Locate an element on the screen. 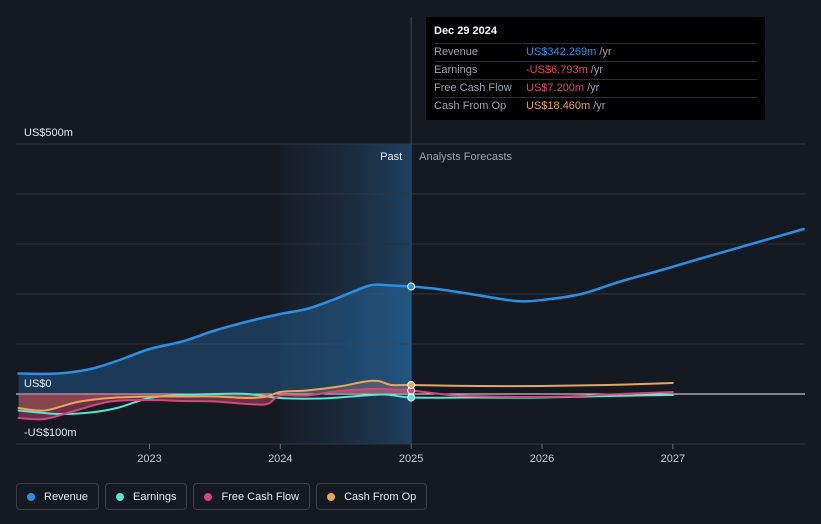 The height and width of the screenshot is (524, 821). legend-item-free-cash-flow: Free Cash Flow is located at coordinates (252, 496).